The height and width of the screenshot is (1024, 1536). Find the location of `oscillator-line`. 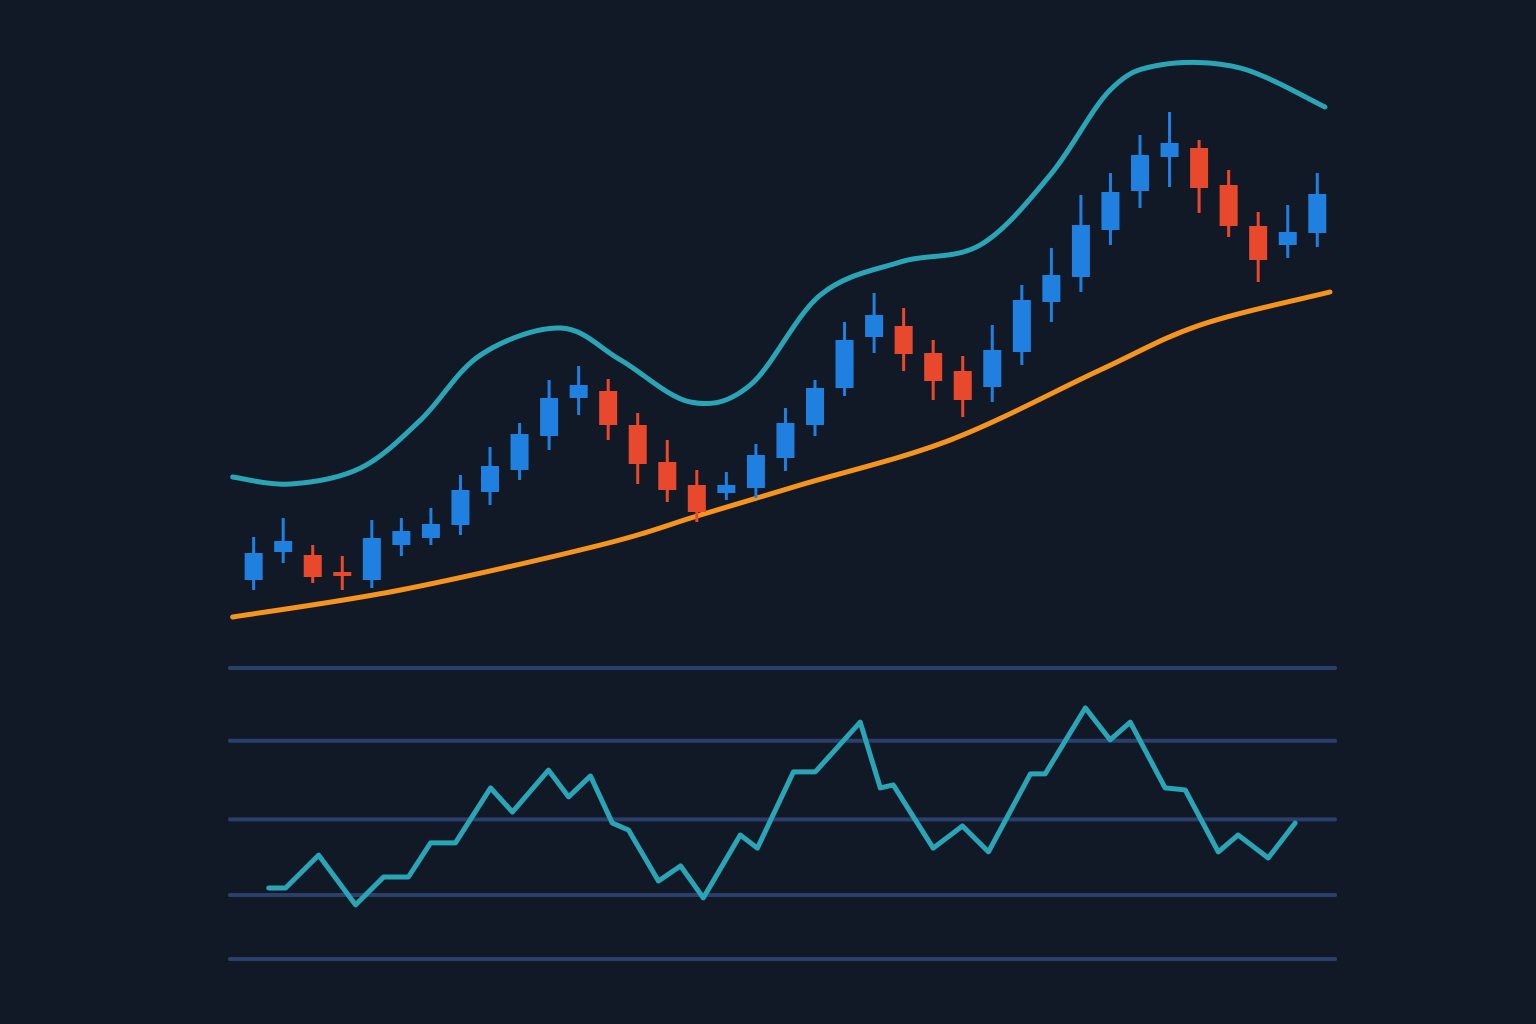

oscillator-line is located at coordinates (782, 806).